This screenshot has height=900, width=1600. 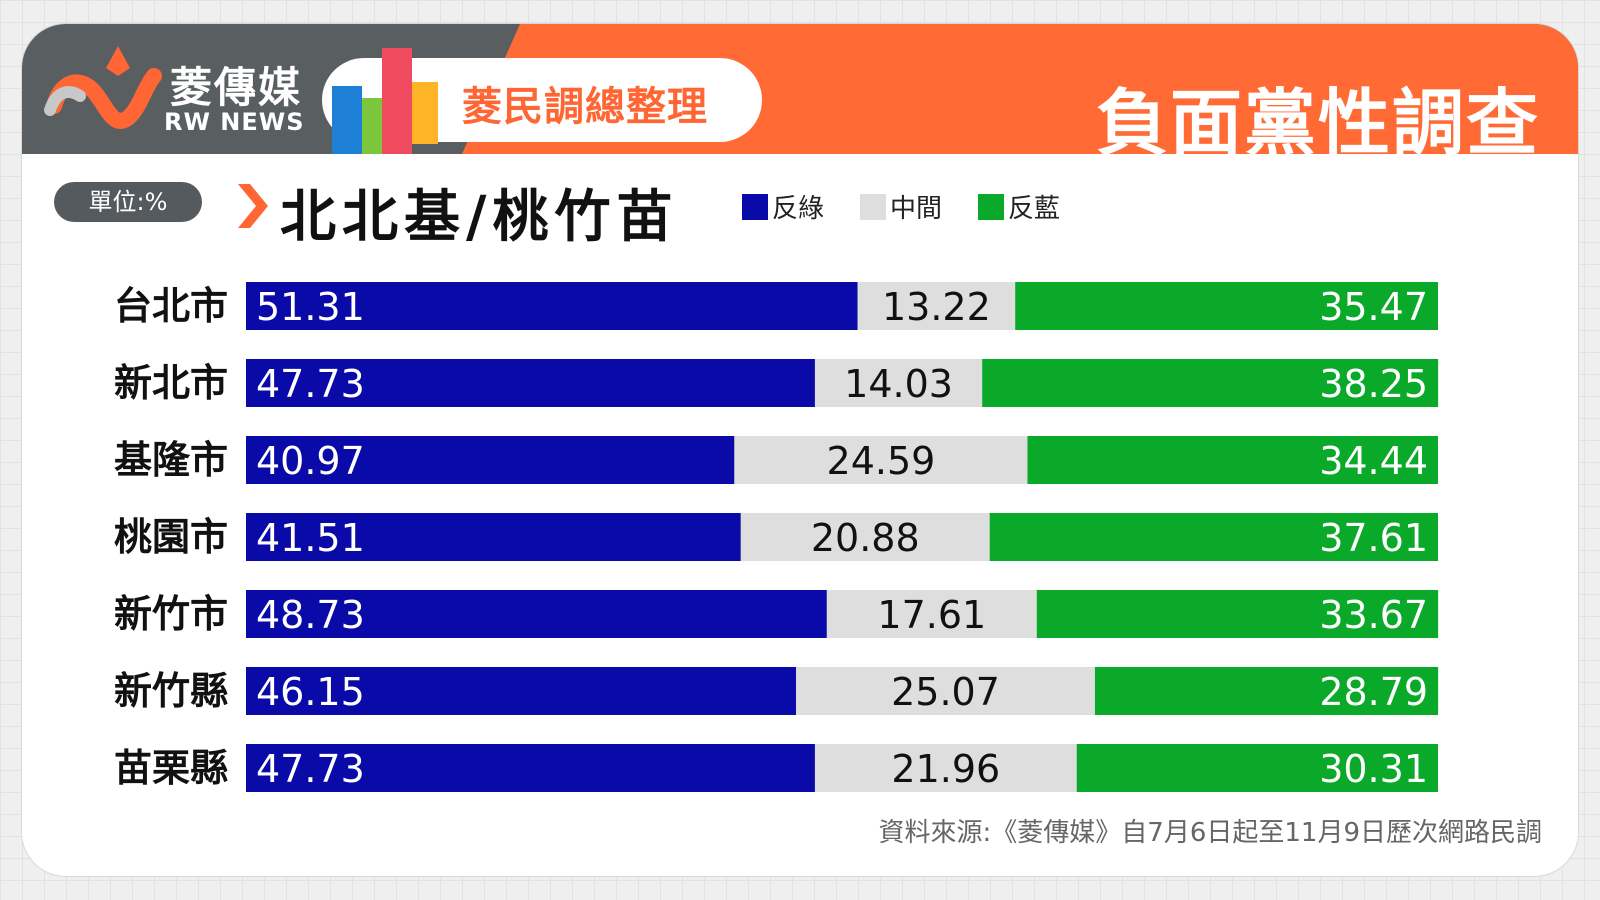 What do you see at coordinates (171, 537) in the screenshot?
I see `category-label: 桃園市` at bounding box center [171, 537].